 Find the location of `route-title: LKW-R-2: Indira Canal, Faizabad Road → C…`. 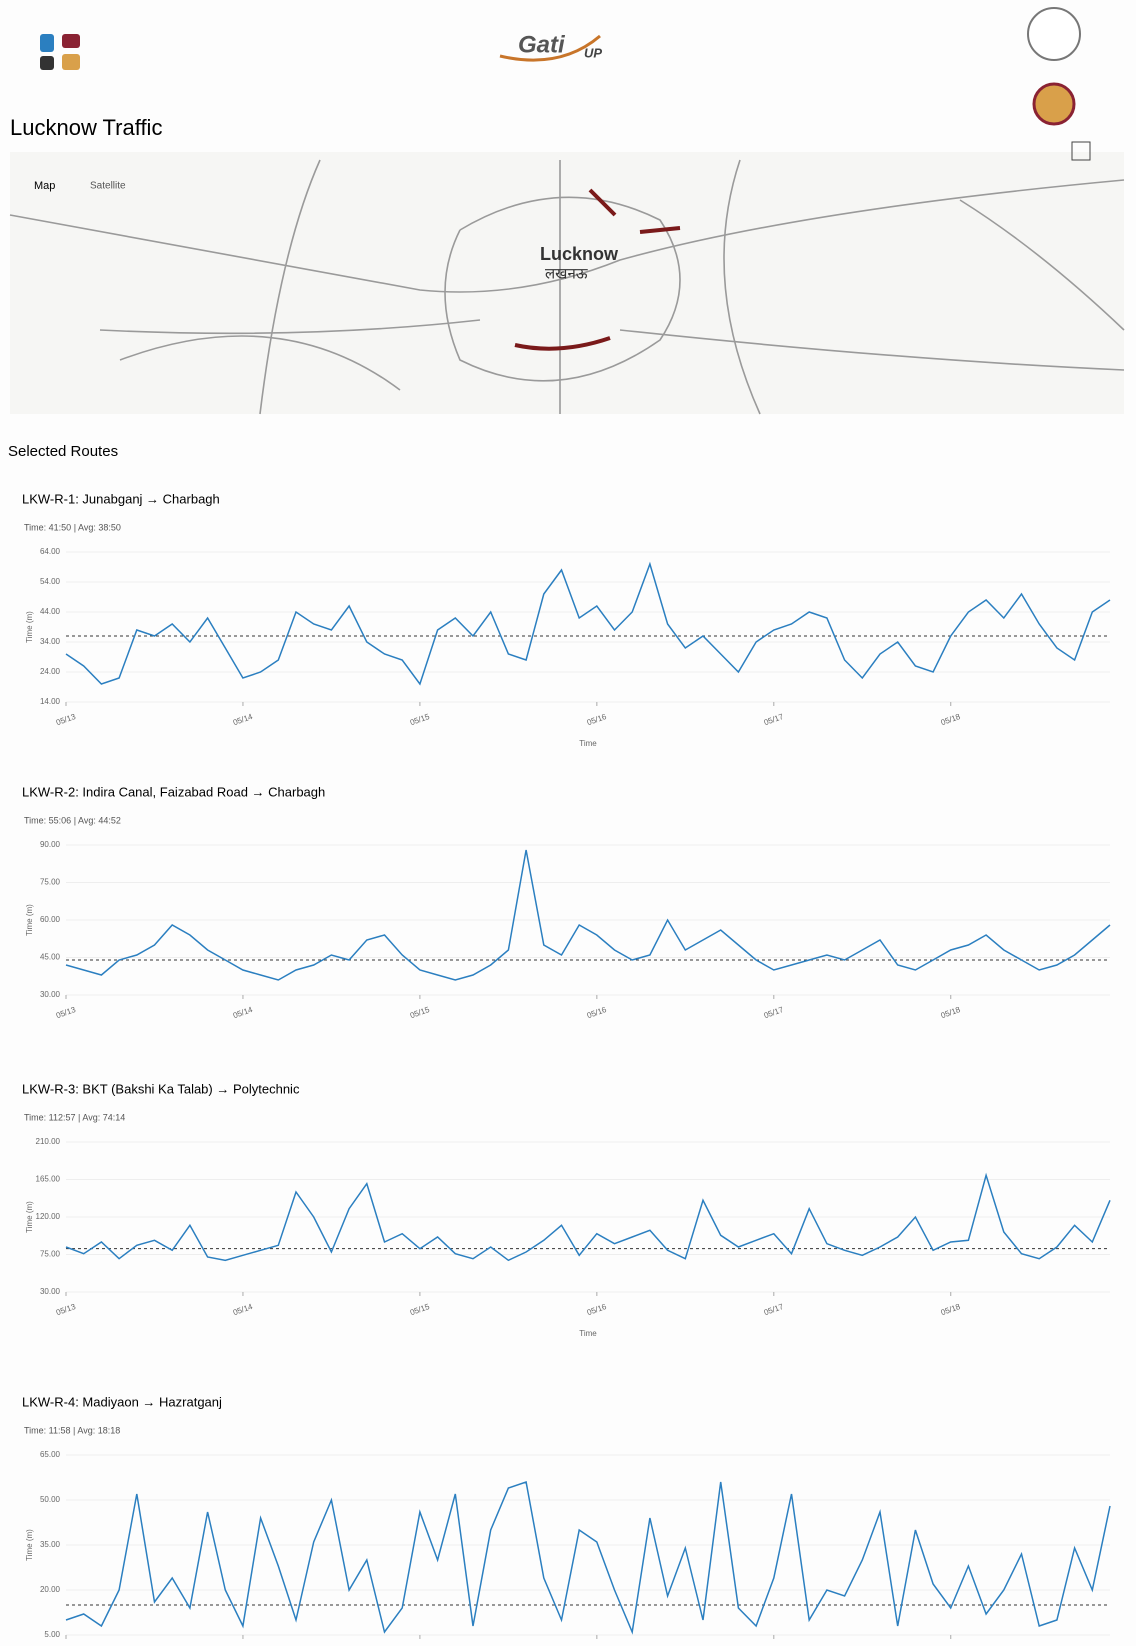

route-title: LKW-R-2: Indira Canal, Faizabad Road → C… is located at coordinates (173, 791).